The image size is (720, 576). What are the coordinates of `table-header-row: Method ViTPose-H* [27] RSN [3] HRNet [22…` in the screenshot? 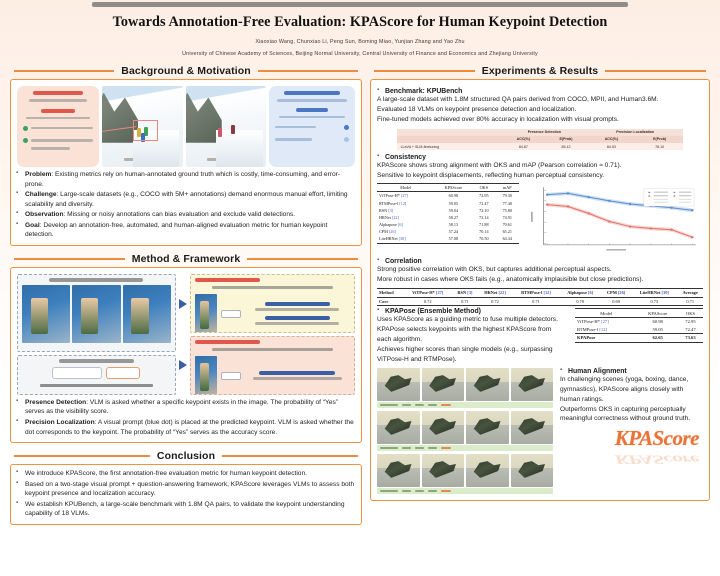 It's located at (540, 292).